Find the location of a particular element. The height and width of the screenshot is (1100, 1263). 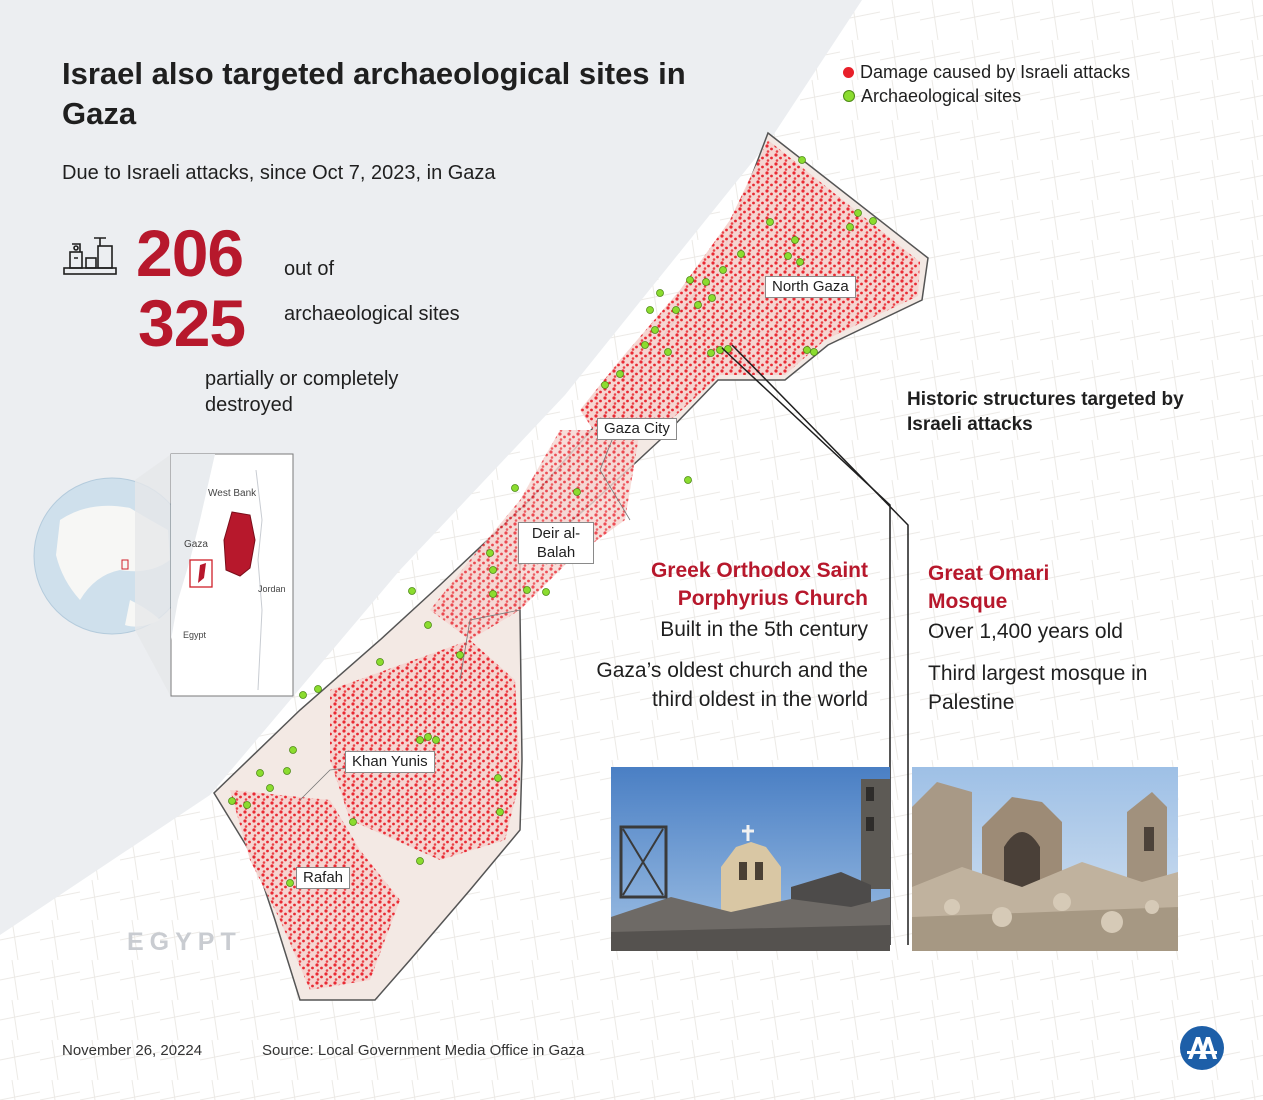

church-name: Greek Orthodox Saint Porphyrius Church is located at coordinates (759, 584).